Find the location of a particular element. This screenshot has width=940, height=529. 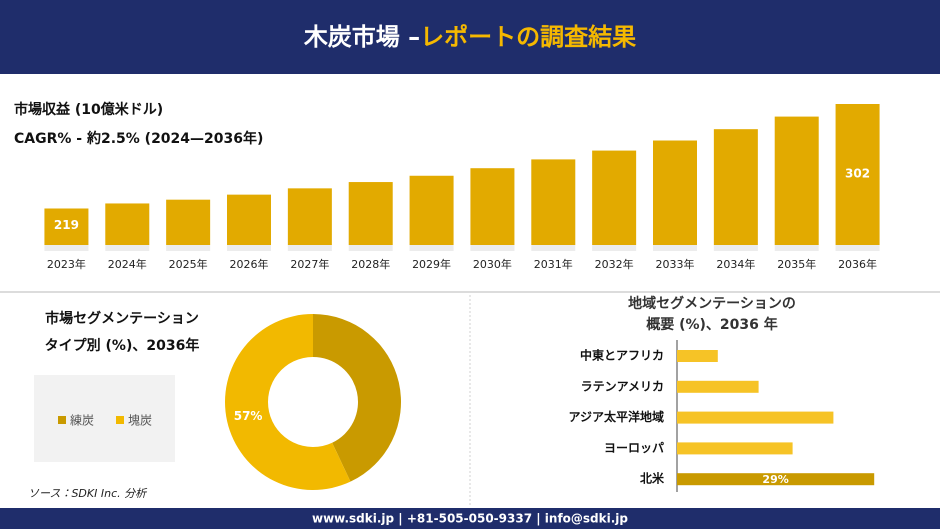

x-tick-label: 2027年 is located at coordinates (309, 264).